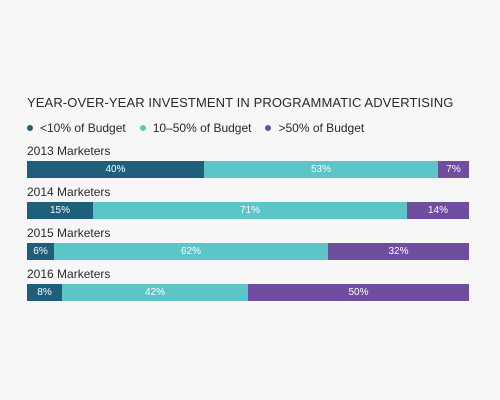 The image size is (500, 400). I want to click on bar-segment: 8%, so click(44, 292).